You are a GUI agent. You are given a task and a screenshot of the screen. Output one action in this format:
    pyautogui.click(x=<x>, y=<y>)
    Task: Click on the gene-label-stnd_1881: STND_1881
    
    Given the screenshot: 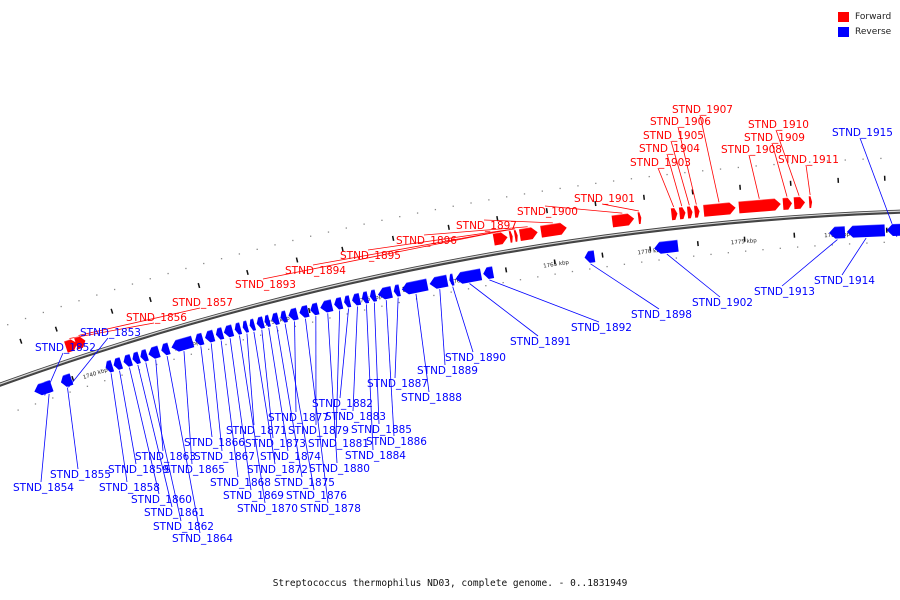 What is the action you would take?
    pyautogui.click(x=338, y=444)
    